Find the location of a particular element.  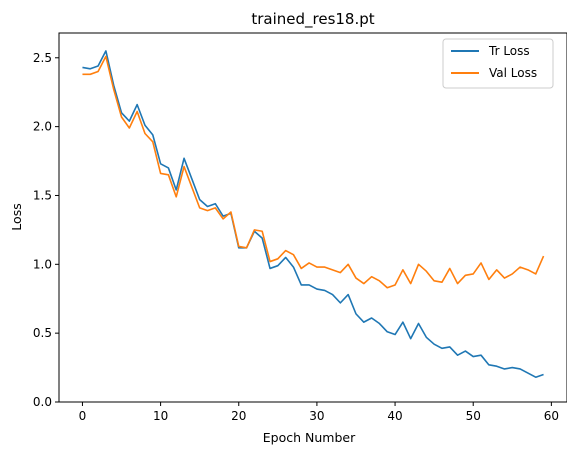

x-axis-ticks: 0 10 20 30 40 50 60 is located at coordinates (319, 412).